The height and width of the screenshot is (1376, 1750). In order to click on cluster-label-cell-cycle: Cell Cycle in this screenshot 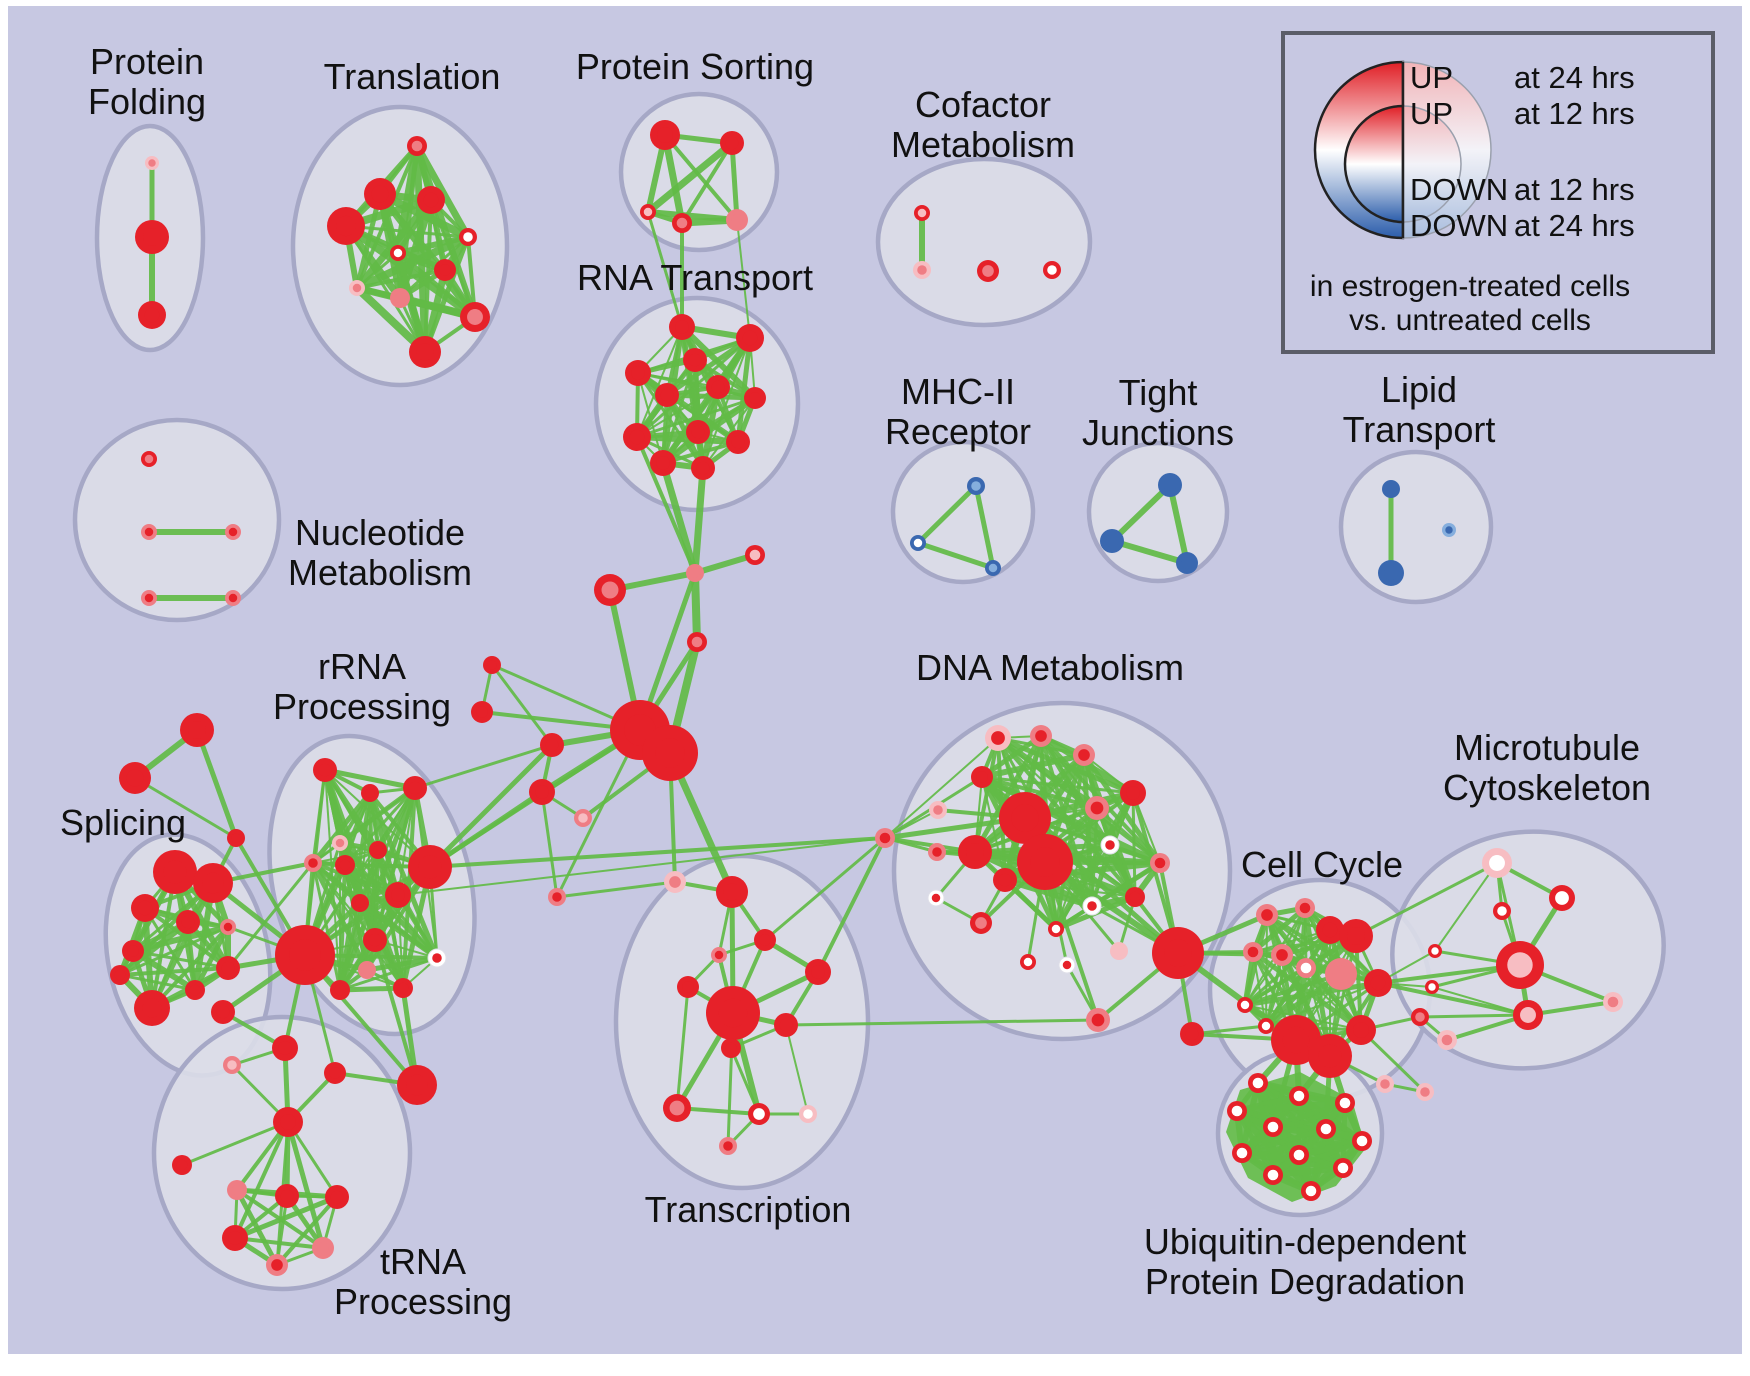, I will do `click(1322, 864)`.